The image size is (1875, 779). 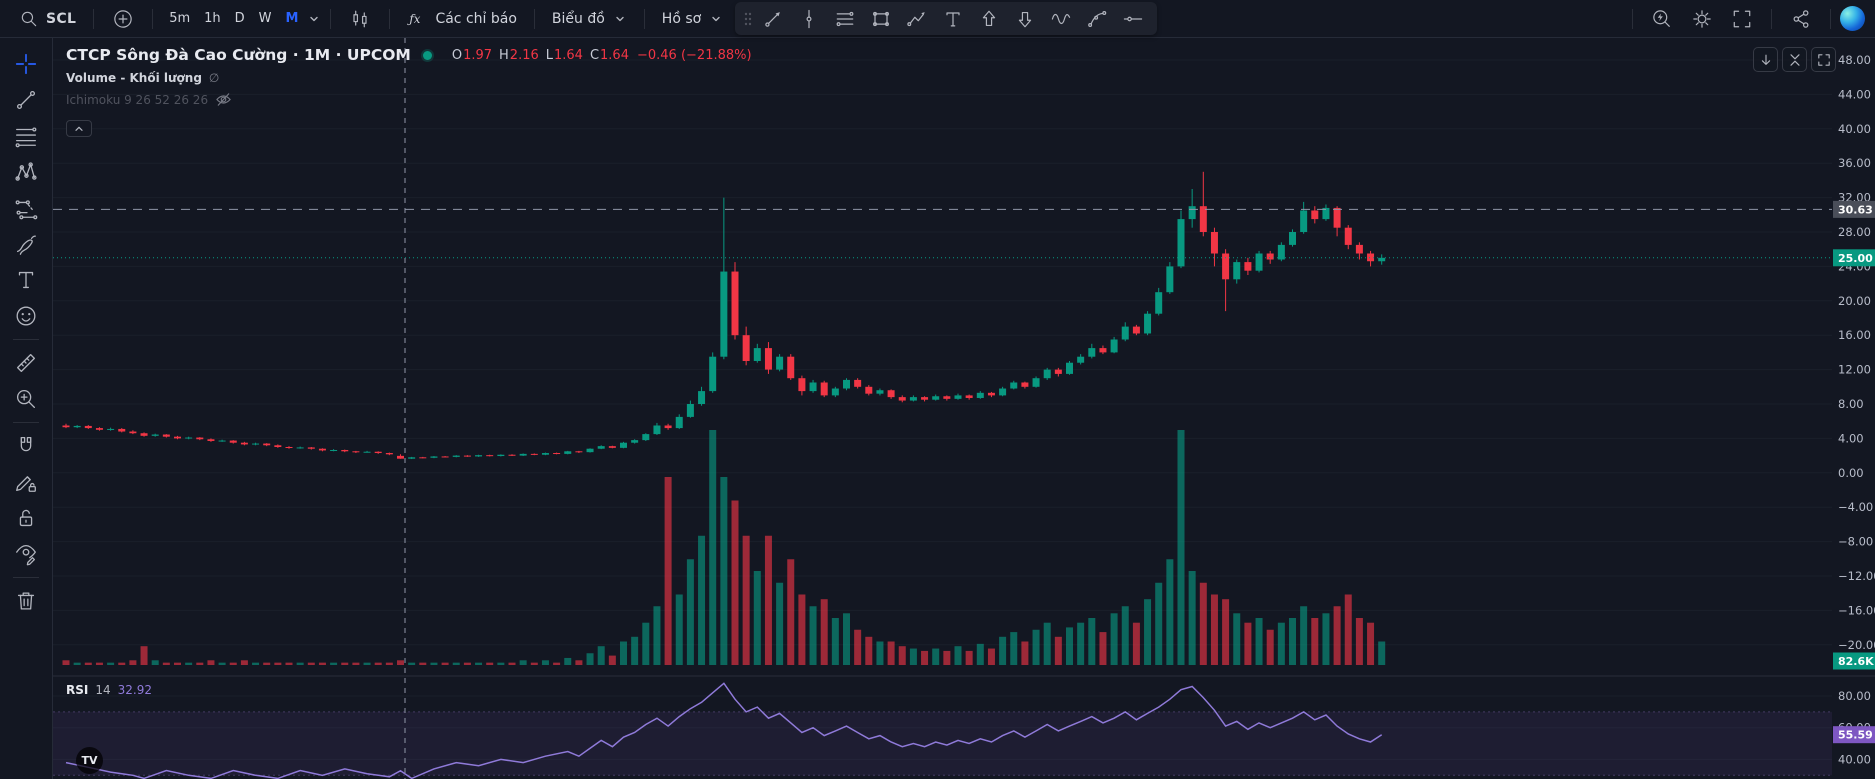 I want to click on open-label: O, so click(x=457, y=55).